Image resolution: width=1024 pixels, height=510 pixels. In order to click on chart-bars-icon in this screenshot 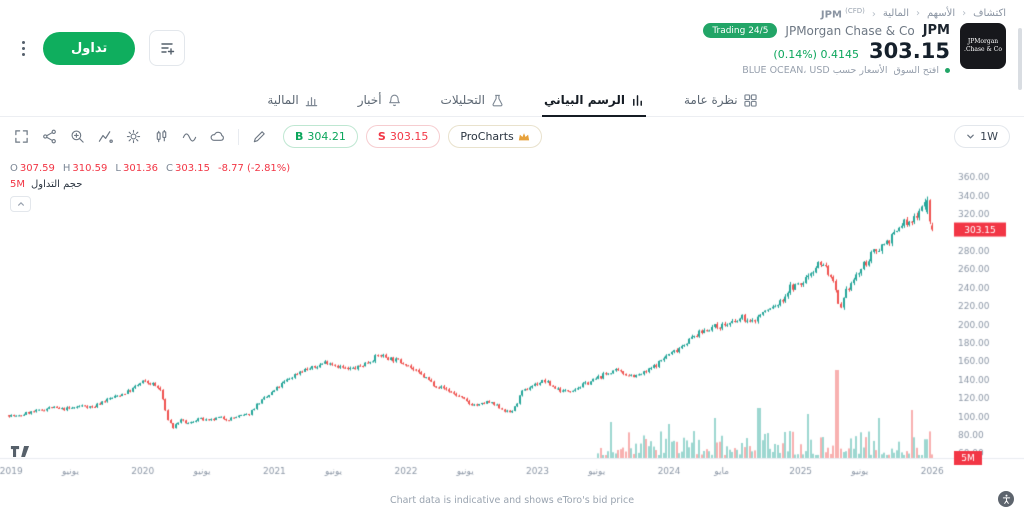, I will do `click(637, 100)`.